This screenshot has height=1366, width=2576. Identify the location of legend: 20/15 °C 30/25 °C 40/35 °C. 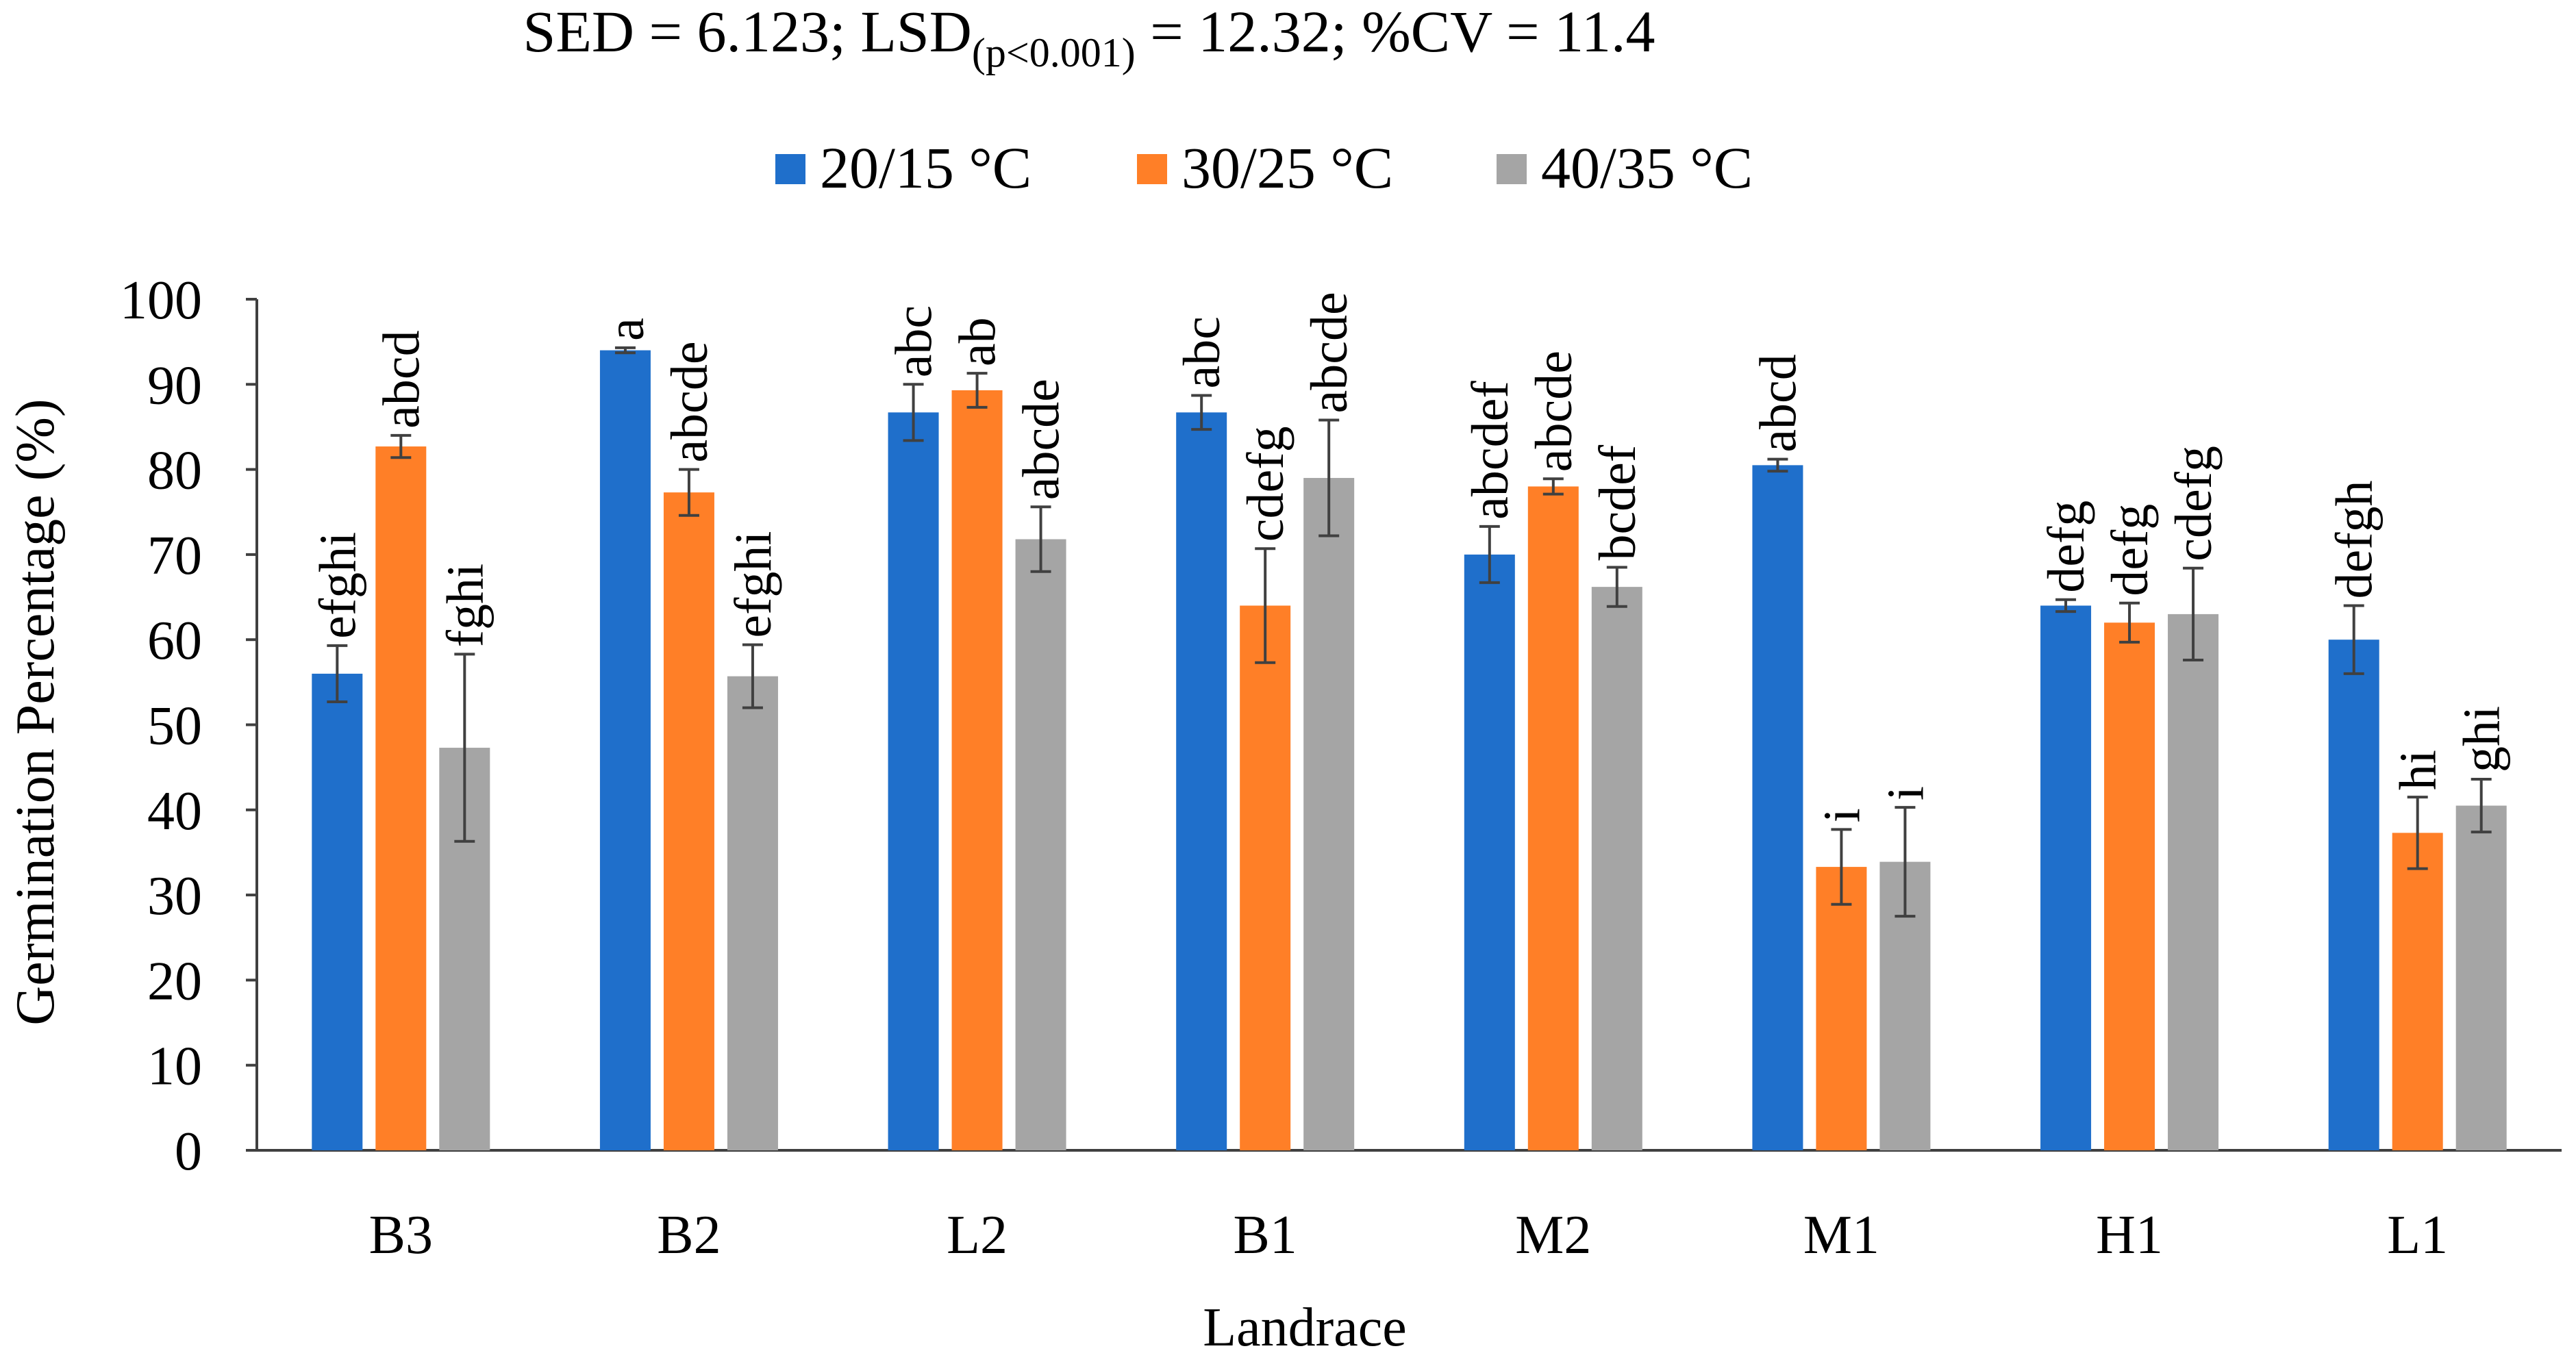
(1264, 168).